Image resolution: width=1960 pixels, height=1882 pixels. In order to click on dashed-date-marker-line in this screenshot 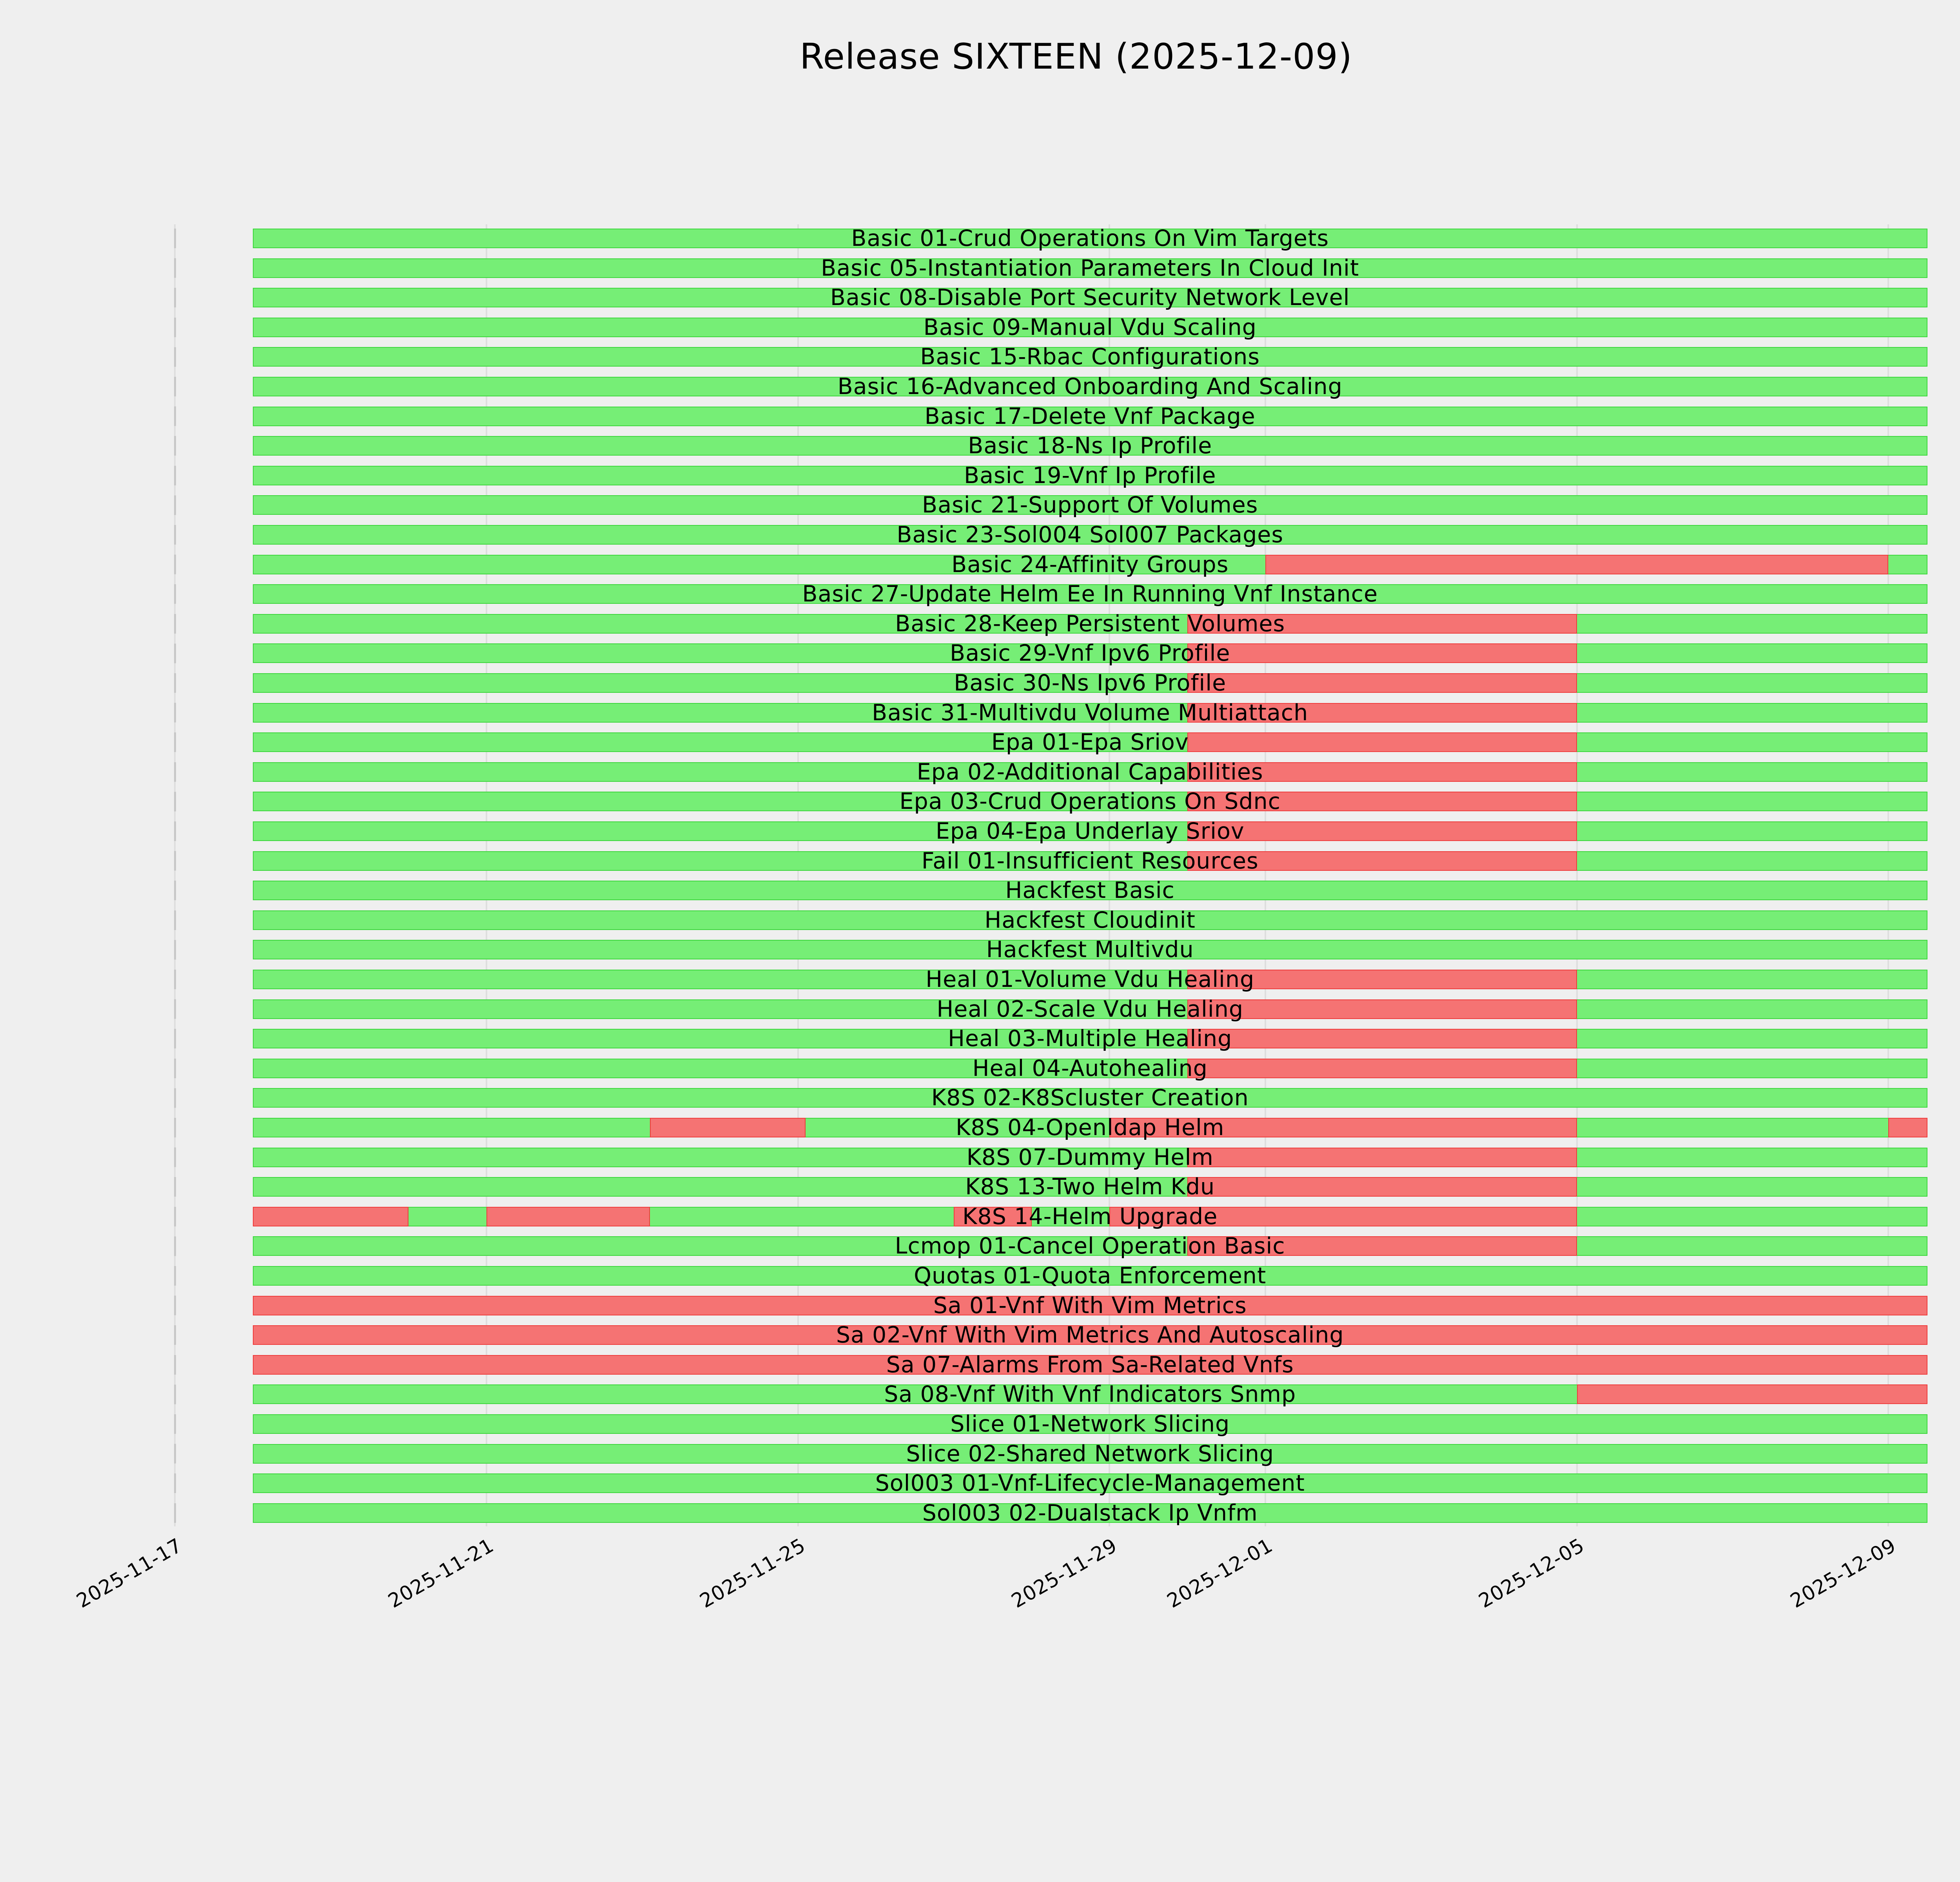, I will do `click(175, 877)`.